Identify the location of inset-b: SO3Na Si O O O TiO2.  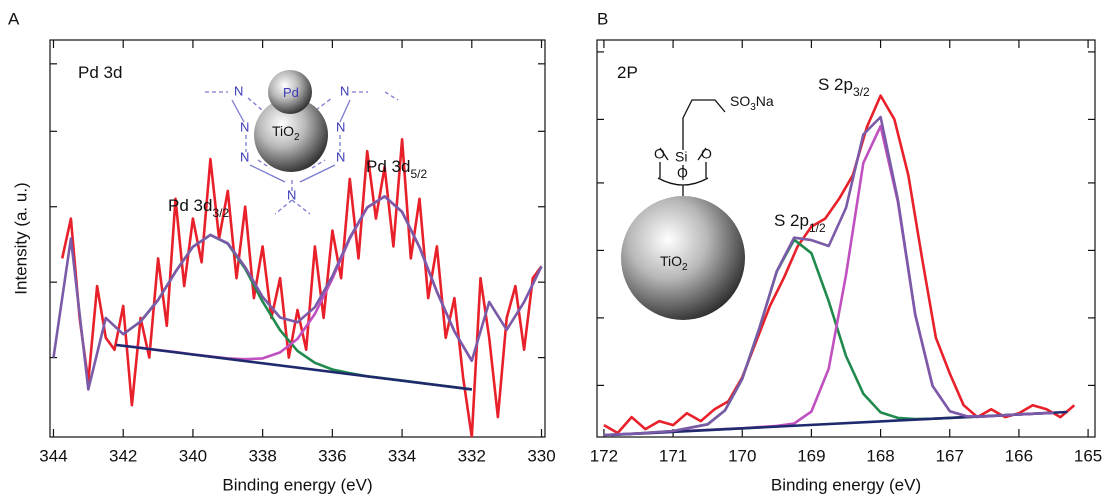
(697, 206).